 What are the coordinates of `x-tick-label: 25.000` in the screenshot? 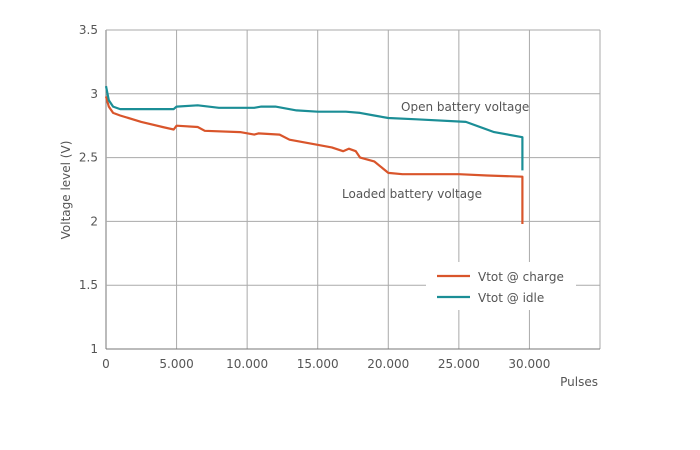 It's located at (459, 364).